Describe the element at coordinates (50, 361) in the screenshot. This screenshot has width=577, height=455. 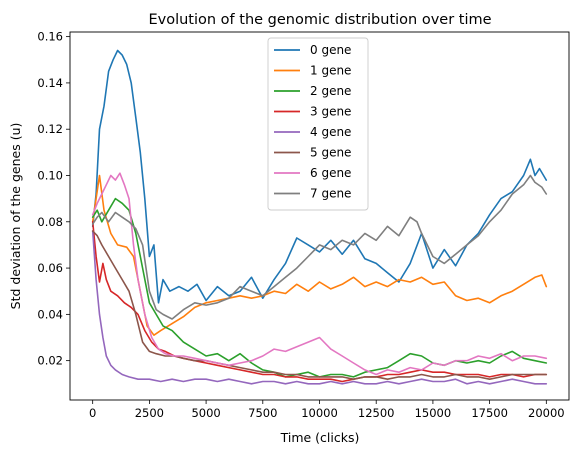
I see `y-tick-label: 0.02` at that location.